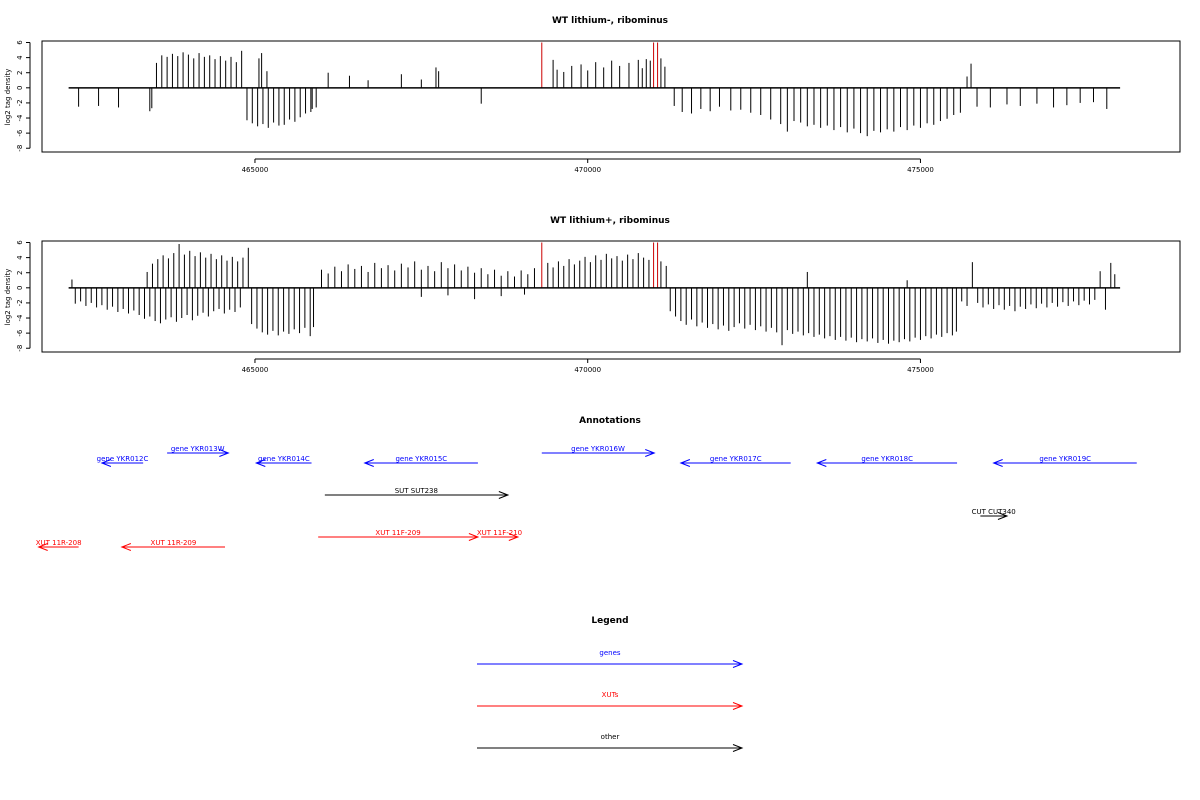 Image resolution: width=1200 pixels, height=800 pixels. I want to click on annotation-arrow: gene YKR017C, so click(735, 461).